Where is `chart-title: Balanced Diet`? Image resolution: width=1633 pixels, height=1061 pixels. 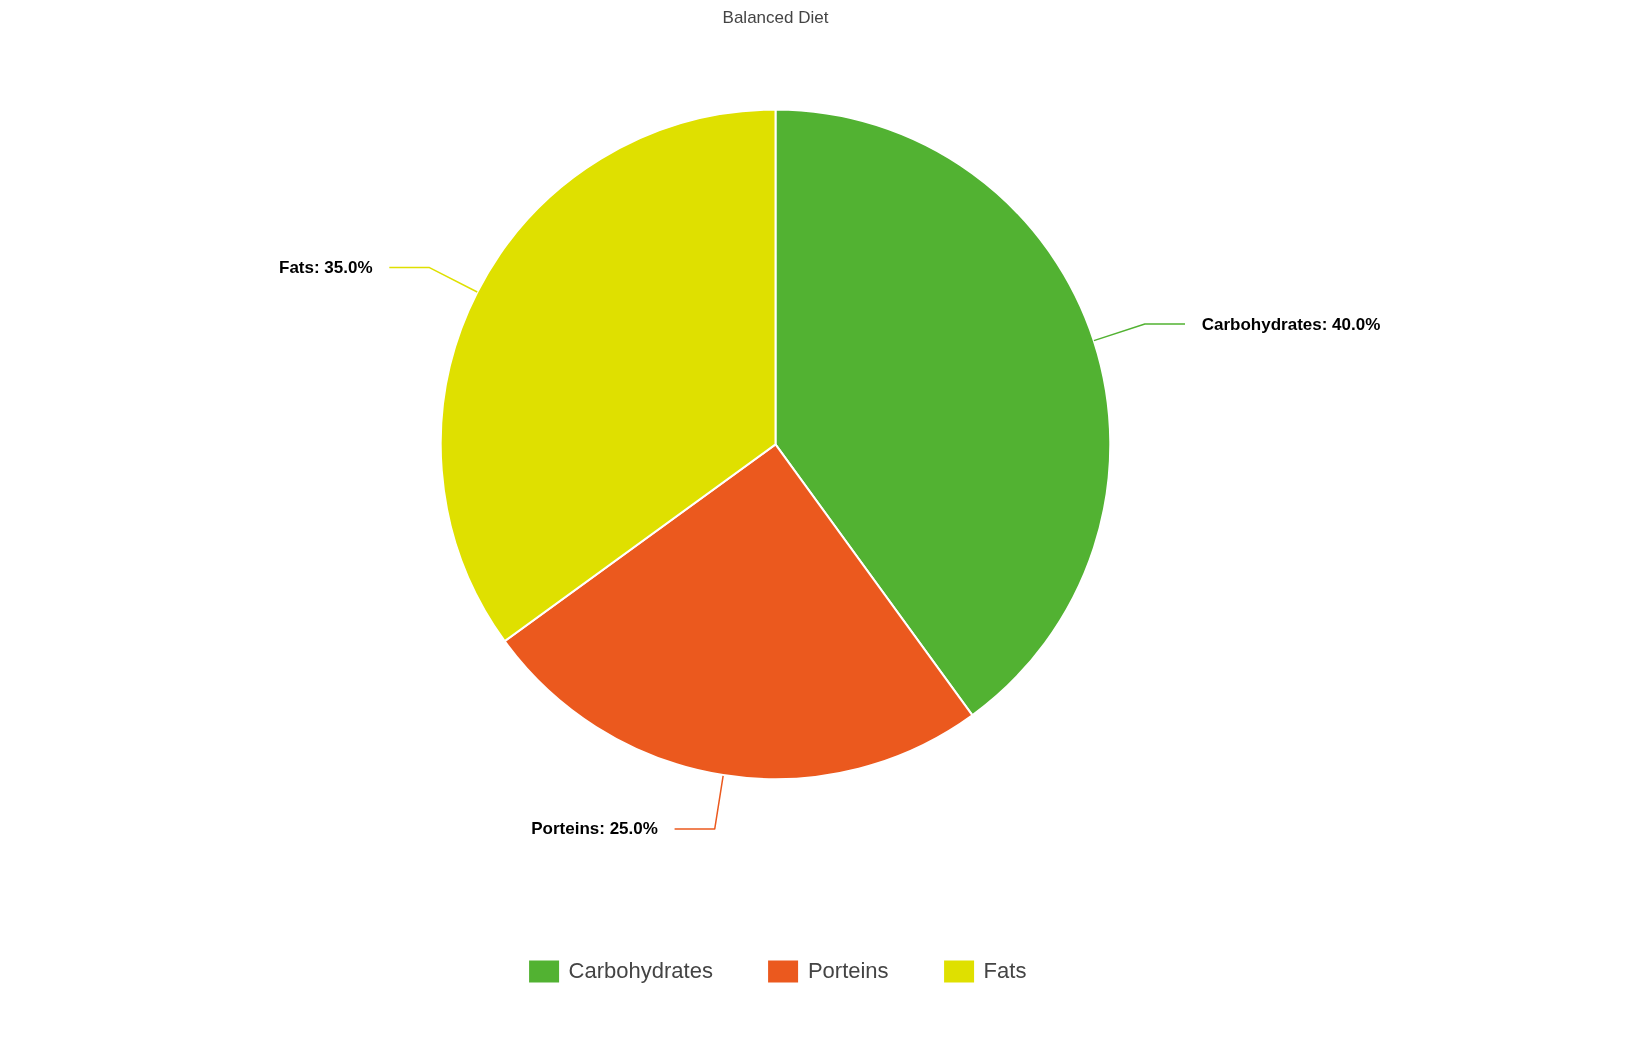
chart-title: Balanced Diet is located at coordinates (775, 17).